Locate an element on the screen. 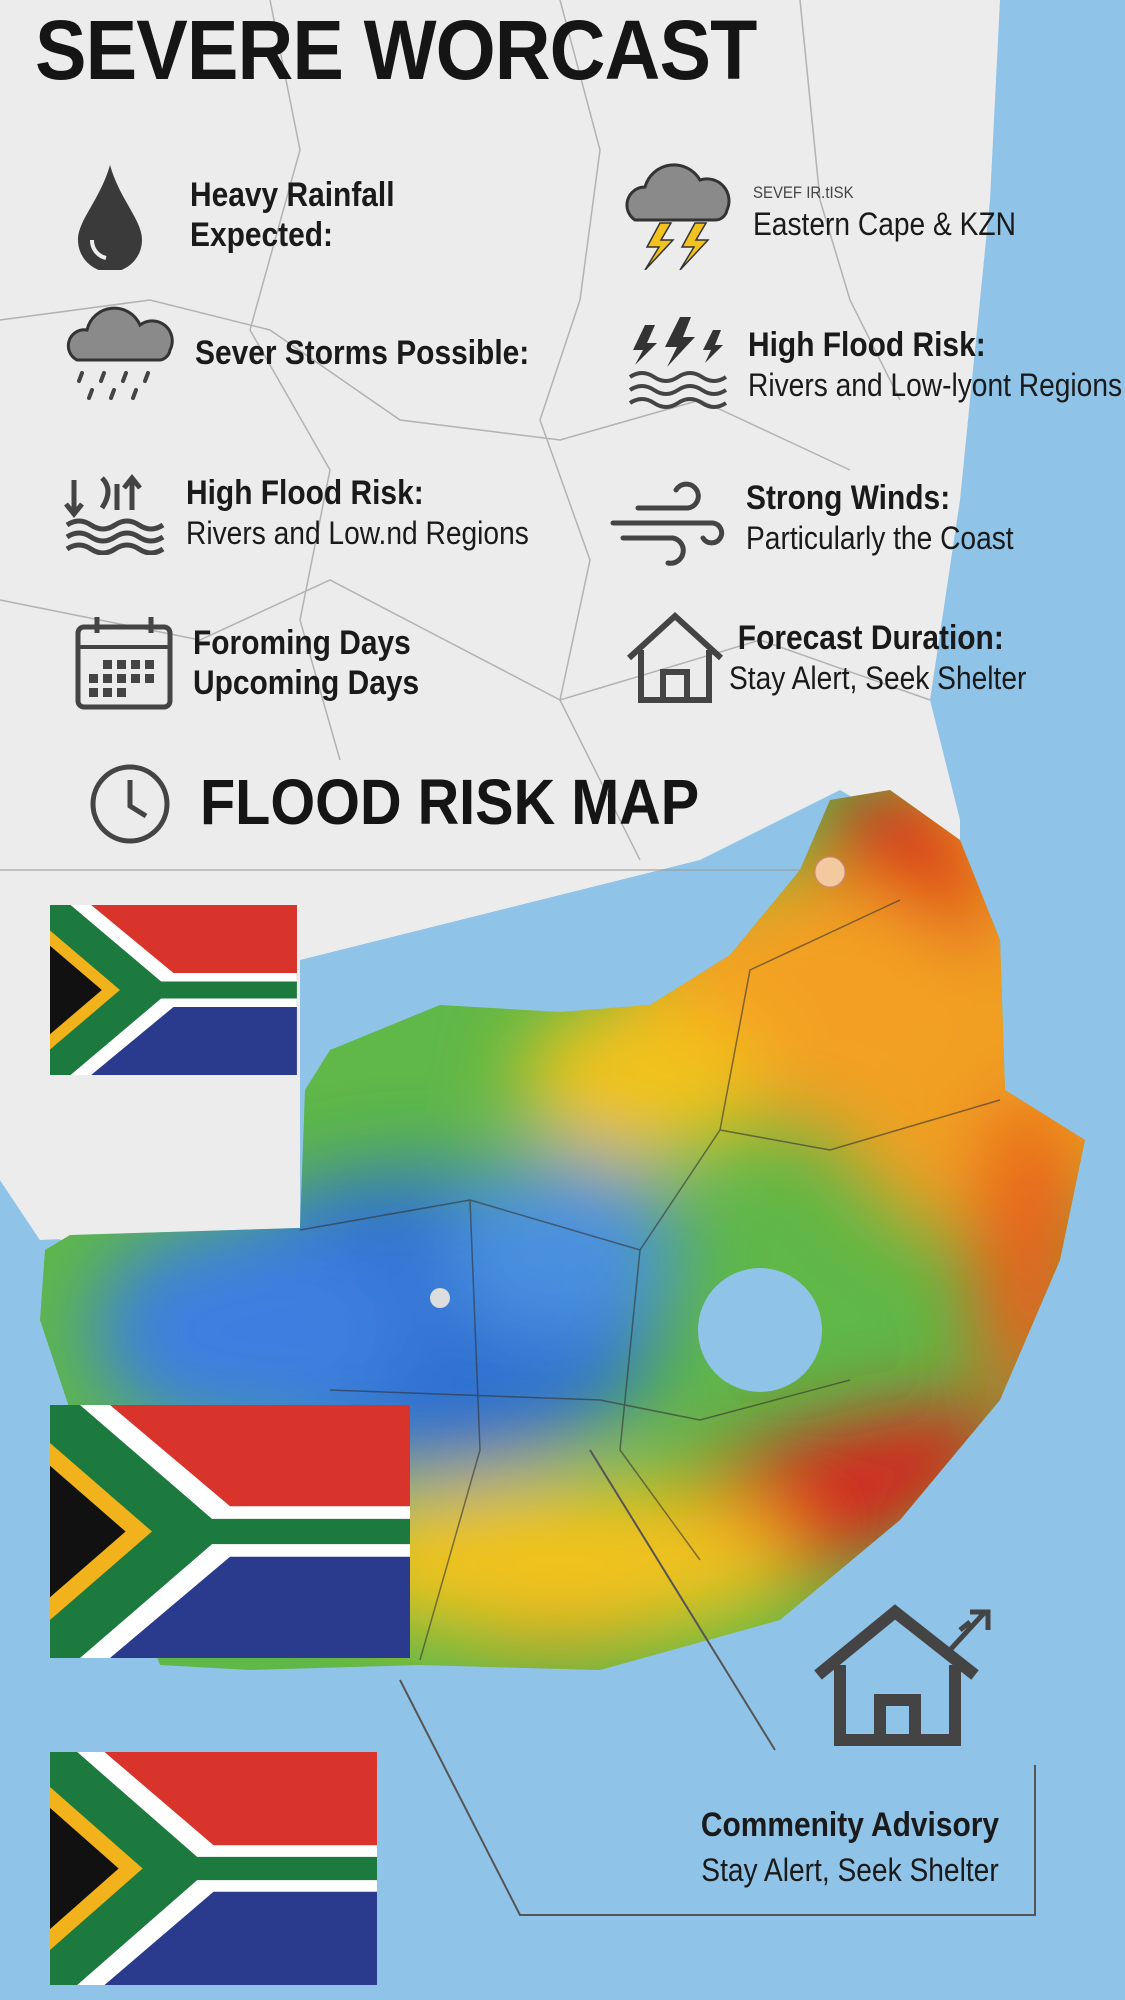  severe-storms-item: Sever Storms Possible: is located at coordinates (318, 352).